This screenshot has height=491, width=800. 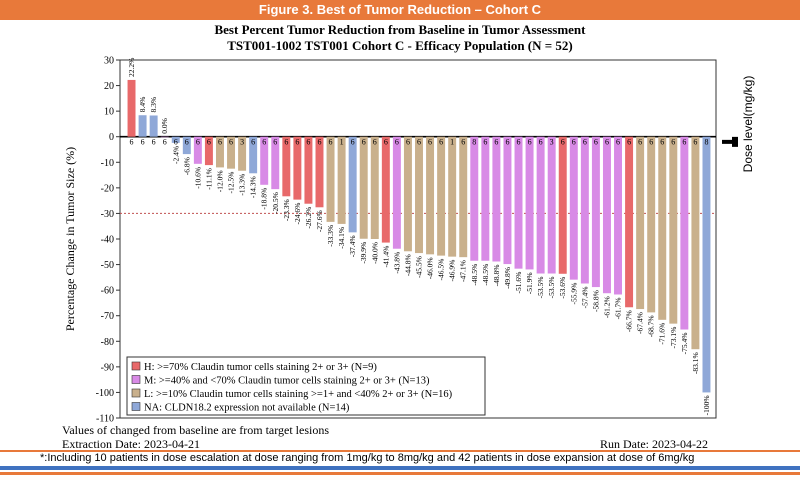 I want to click on y-tick-label: -30, so click(x=107, y=214).